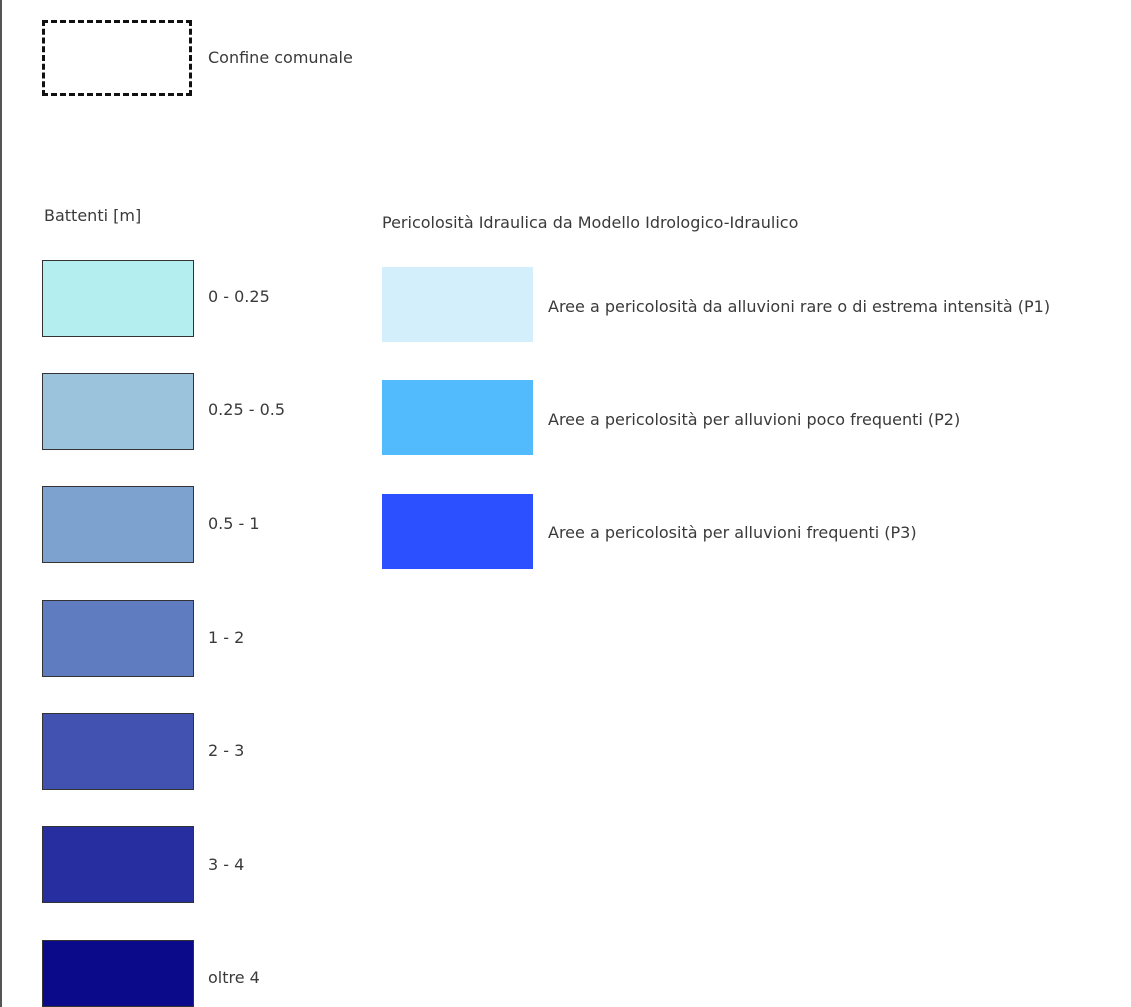 This screenshot has width=1131, height=1007. I want to click on hazard-swatch-p1, so click(457, 304).